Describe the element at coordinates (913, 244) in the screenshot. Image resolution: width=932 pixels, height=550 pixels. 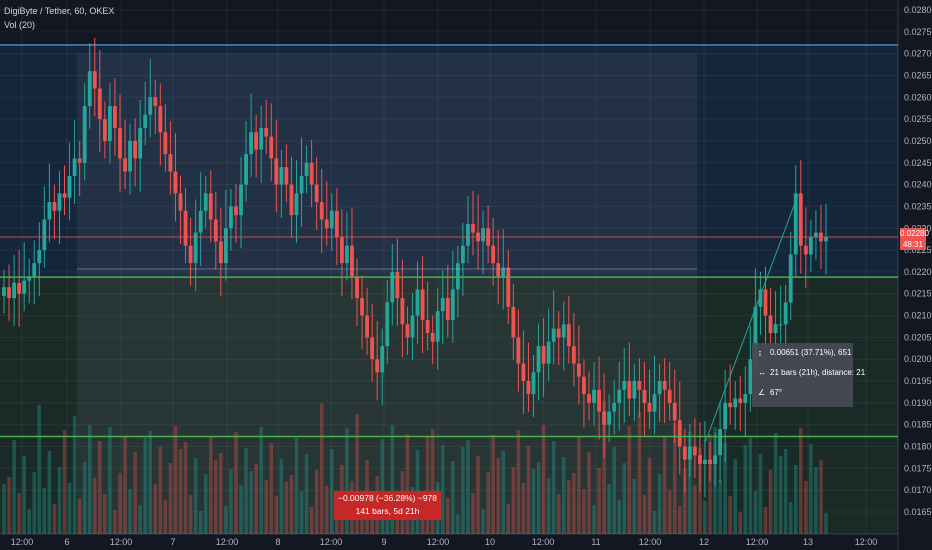
I see `bar-countdown: 48:31` at that location.